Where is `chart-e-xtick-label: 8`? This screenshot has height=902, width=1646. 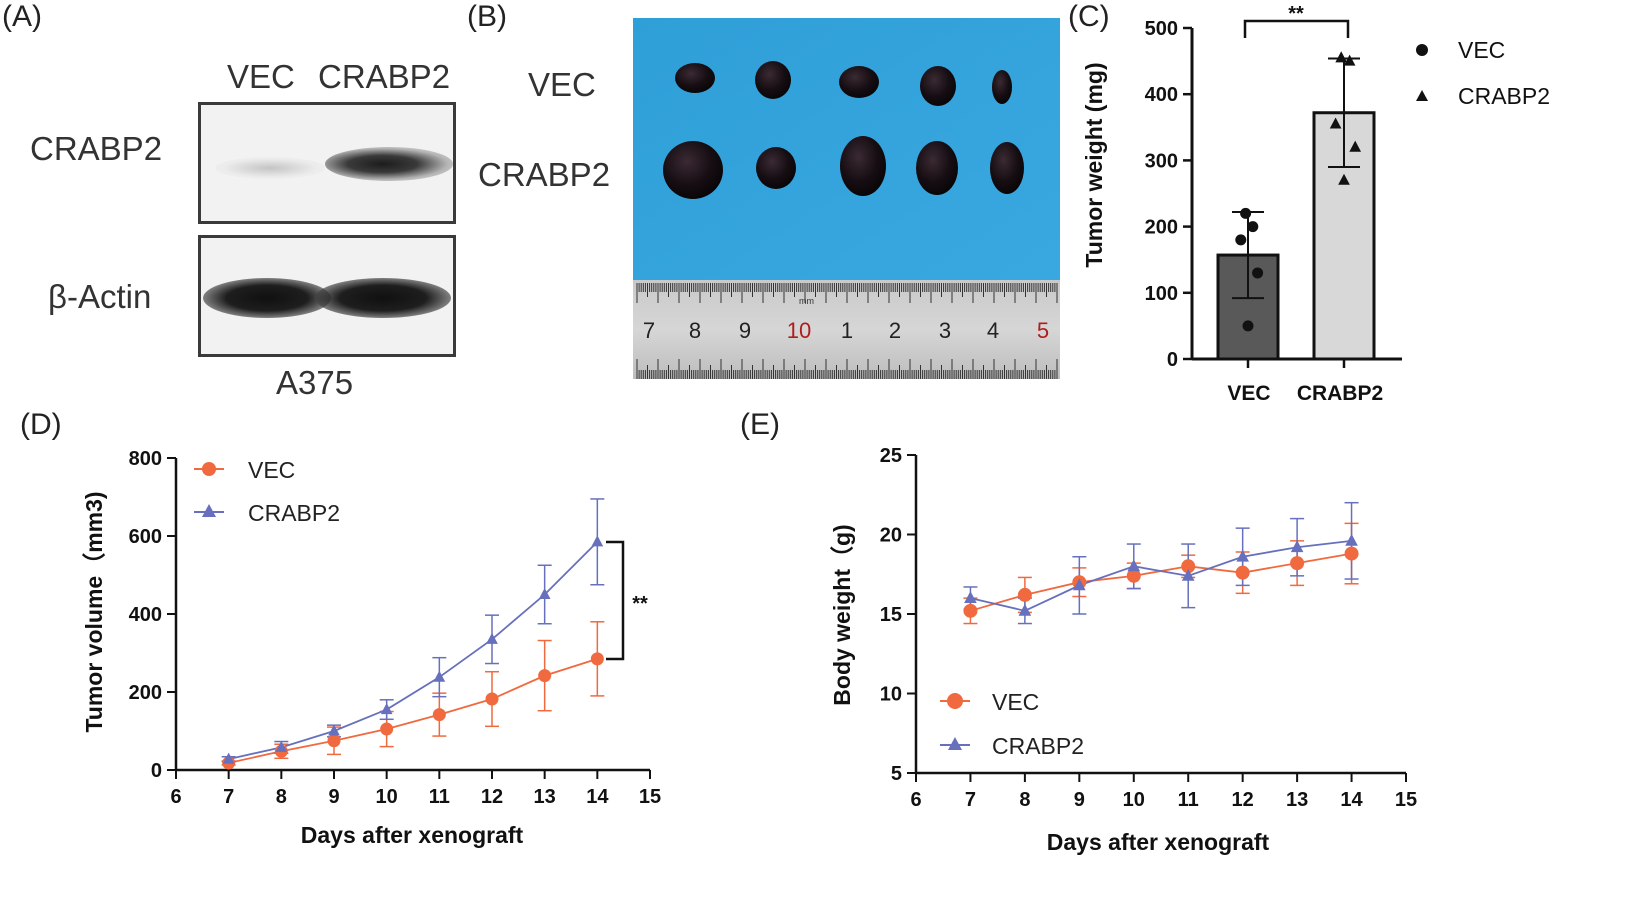 chart-e-xtick-label: 8 is located at coordinates (1024, 800).